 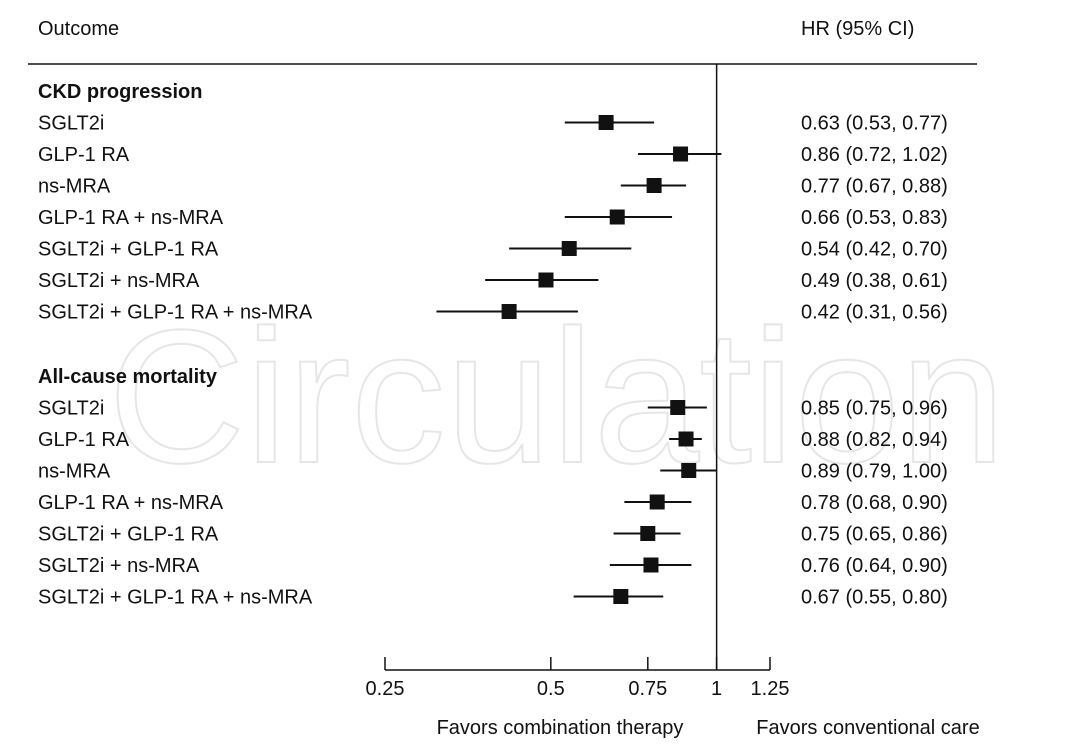 What do you see at coordinates (716, 689) in the screenshot?
I see `x-tick-label: 1` at bounding box center [716, 689].